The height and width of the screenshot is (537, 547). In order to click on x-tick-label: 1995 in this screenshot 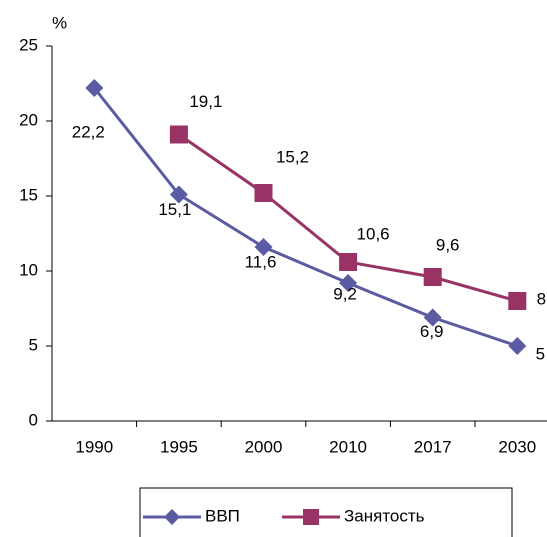, I will do `click(179, 446)`.